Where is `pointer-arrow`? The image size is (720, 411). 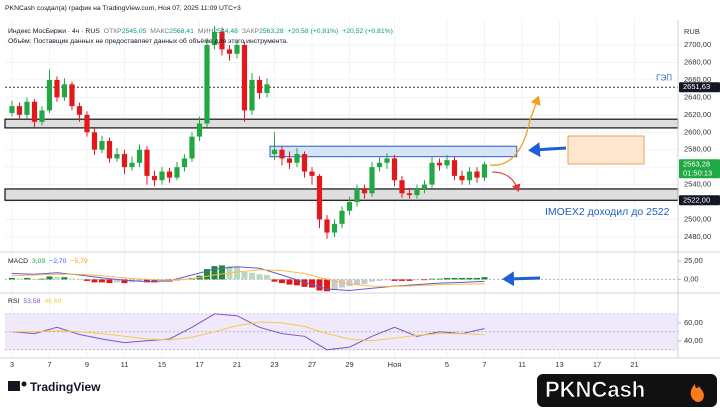
pointer-arrow is located at coordinates (547, 150).